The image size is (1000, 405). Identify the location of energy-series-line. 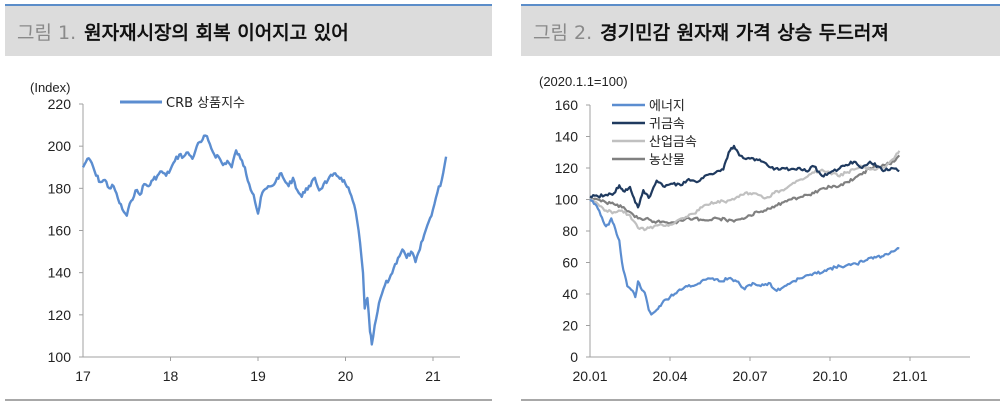
(744, 257).